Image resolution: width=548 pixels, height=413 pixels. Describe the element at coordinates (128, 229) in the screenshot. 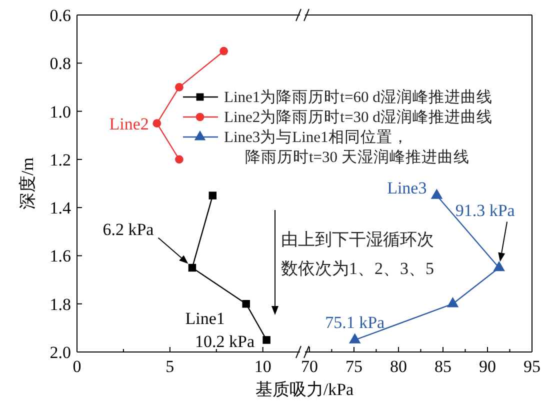

I see `annotation: 6.2 kPa` at that location.